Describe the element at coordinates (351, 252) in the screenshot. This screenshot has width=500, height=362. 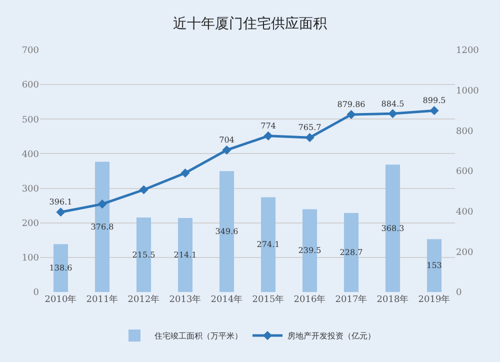
I see `data-label: 228.7` at that location.